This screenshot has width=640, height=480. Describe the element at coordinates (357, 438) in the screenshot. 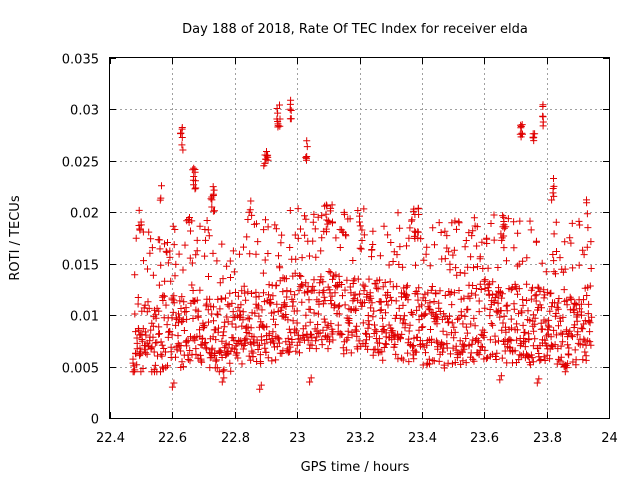

I see `x-tick-labels: 22.4 22.6 22.8 23 23.2 23.4 23.6 23.8 24` at that location.